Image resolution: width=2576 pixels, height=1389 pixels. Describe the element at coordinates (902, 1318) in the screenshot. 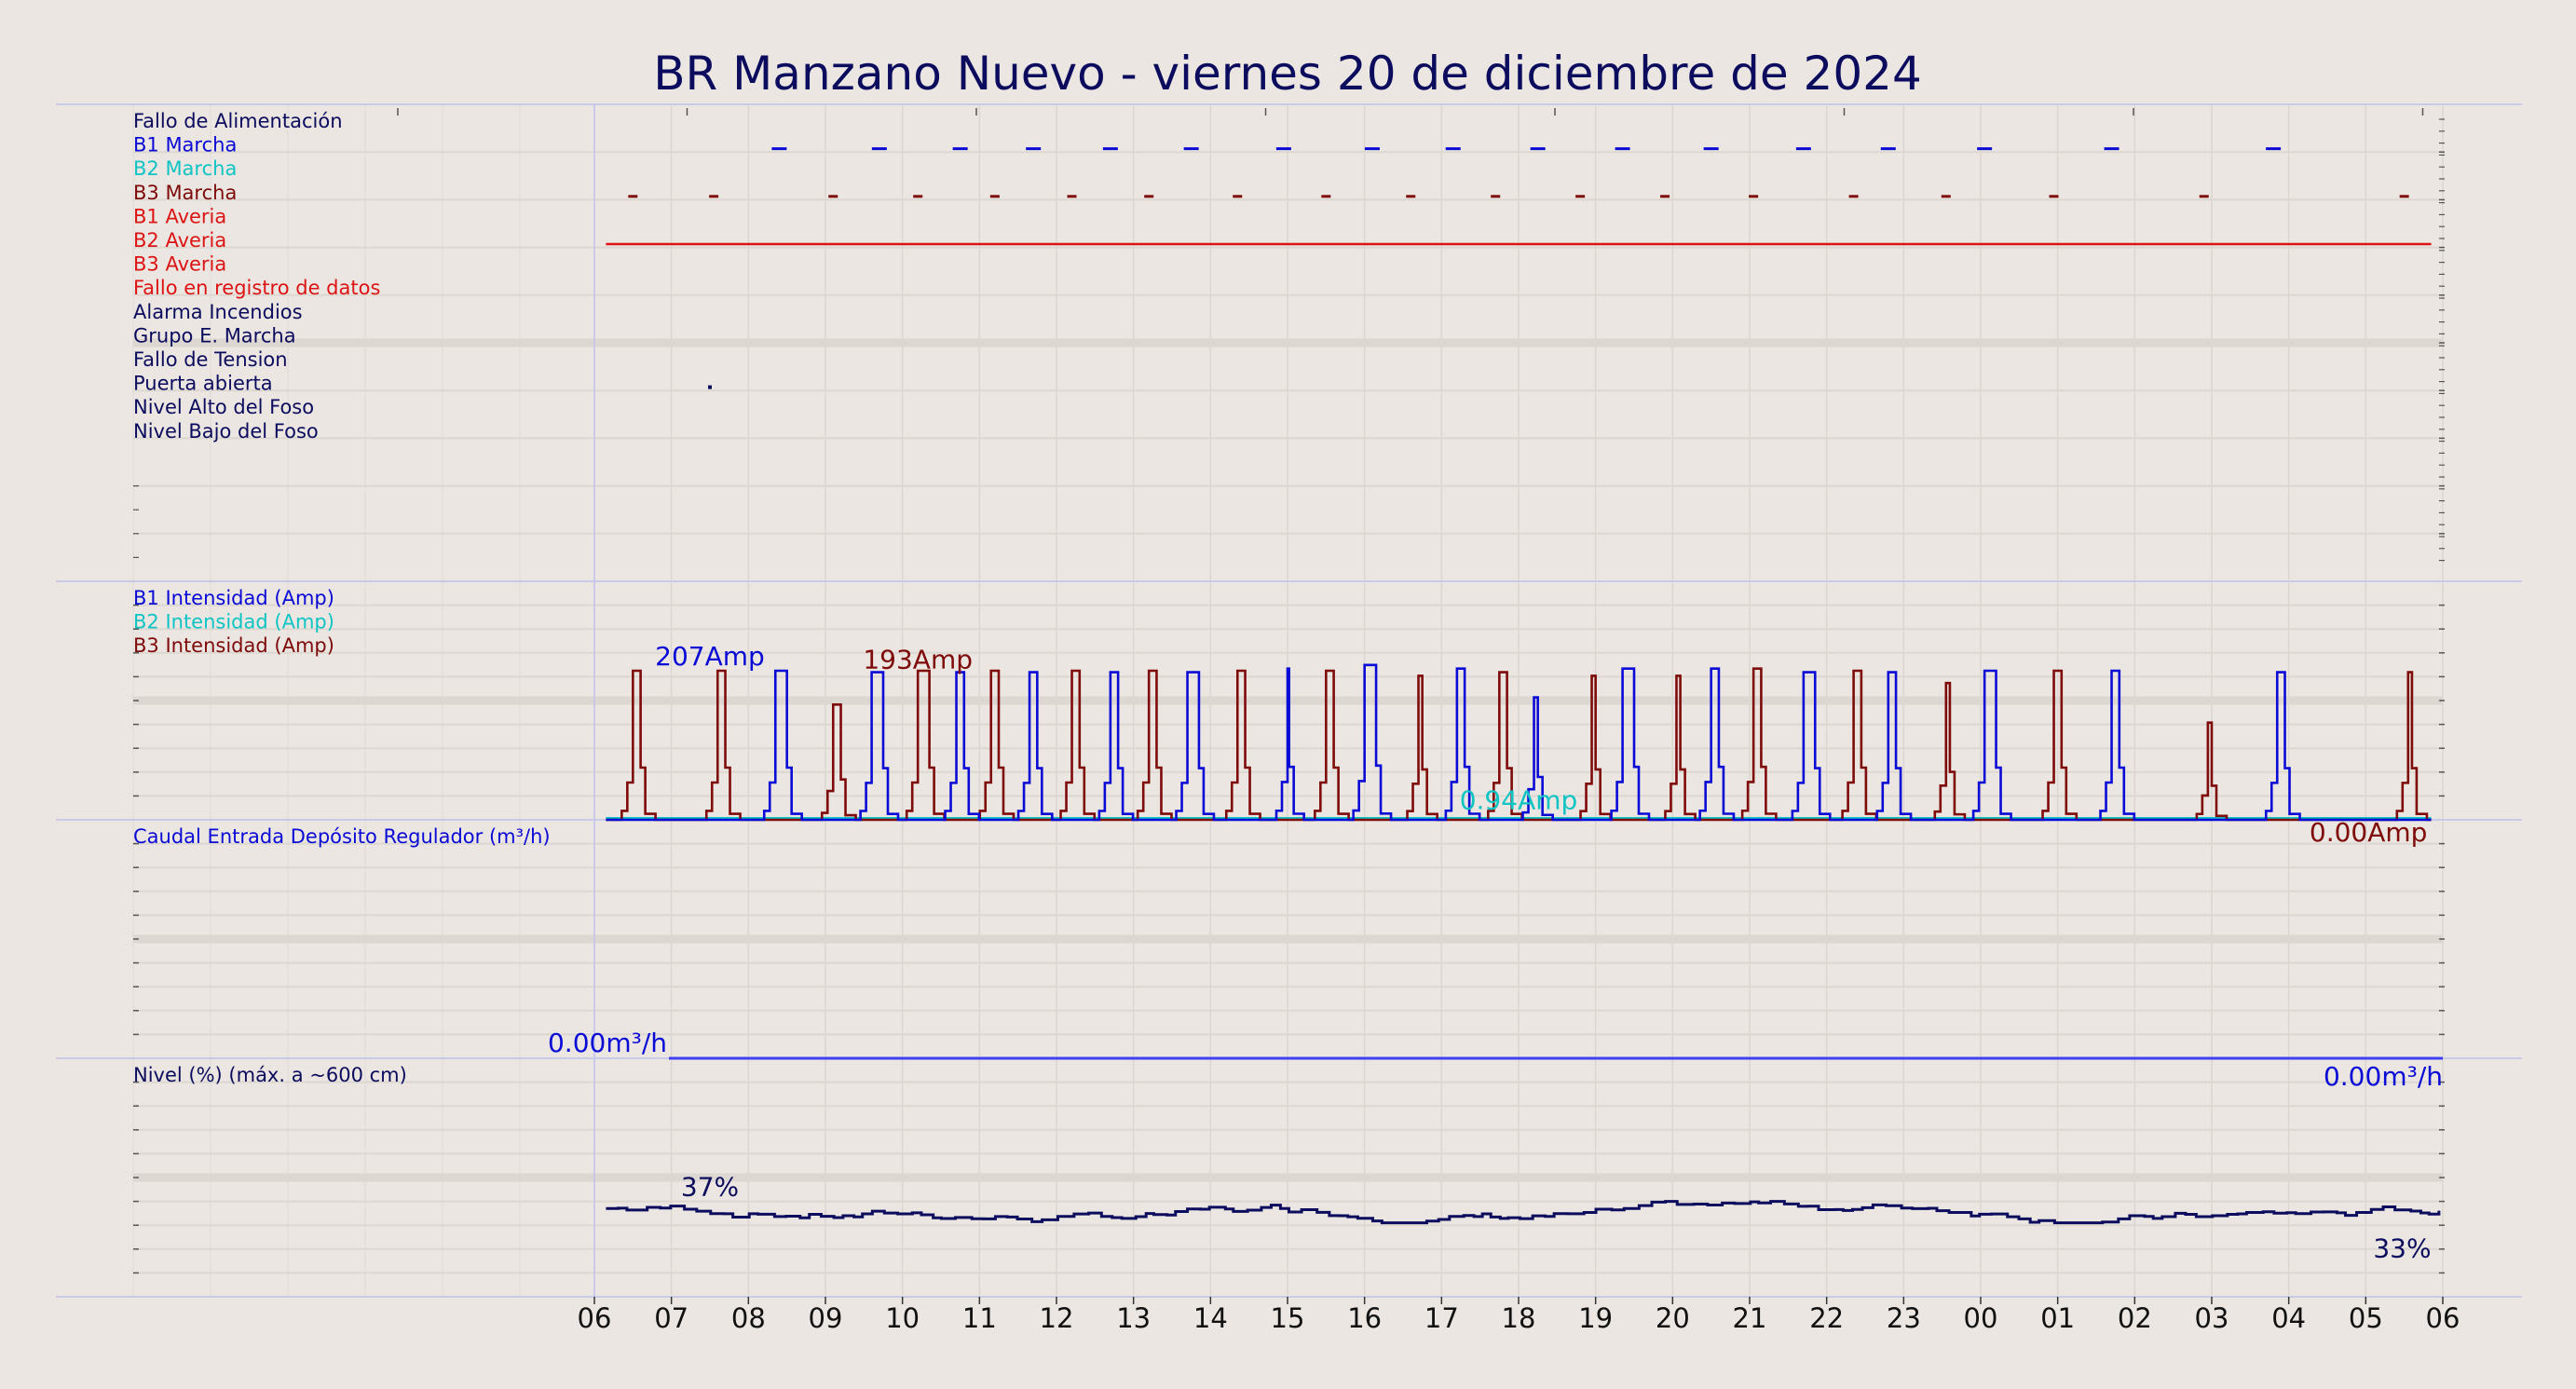

I see `x-tick-label: 10` at that location.